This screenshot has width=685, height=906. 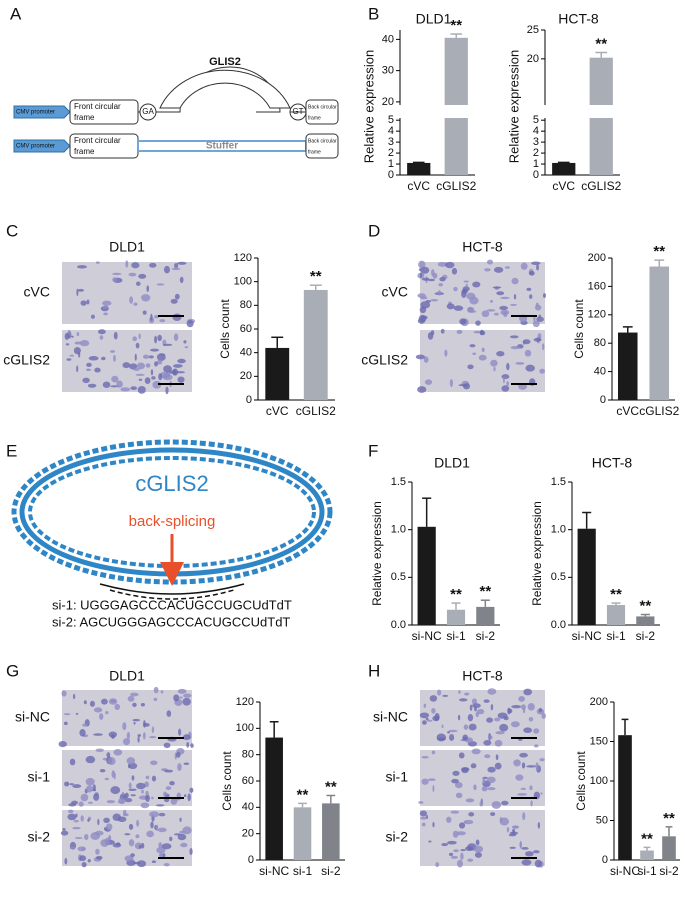 I want to click on si-line, so click(x=172, y=589).